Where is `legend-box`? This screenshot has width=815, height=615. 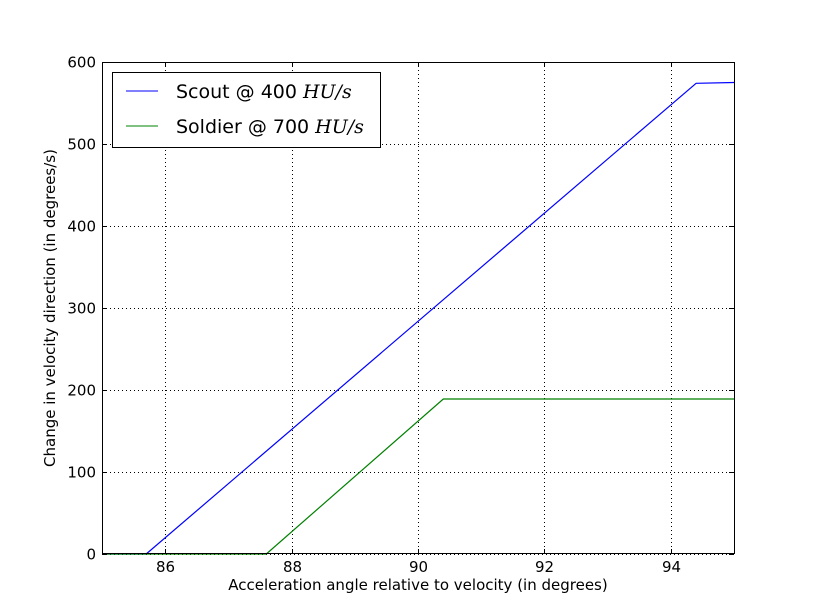
legend-box is located at coordinates (246, 110).